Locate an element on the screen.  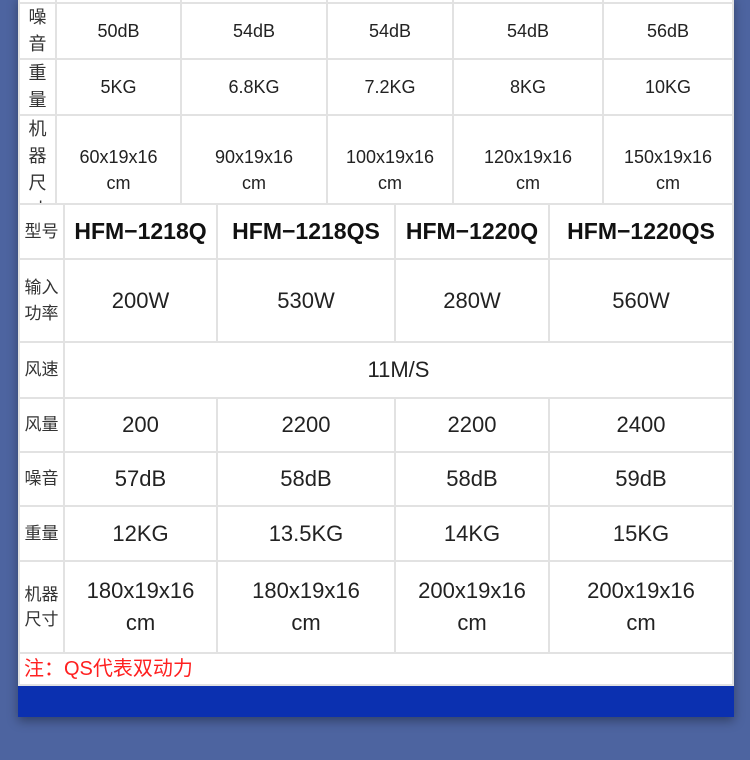
model-cell: HFM−1220Q is located at coordinates (472, 231).